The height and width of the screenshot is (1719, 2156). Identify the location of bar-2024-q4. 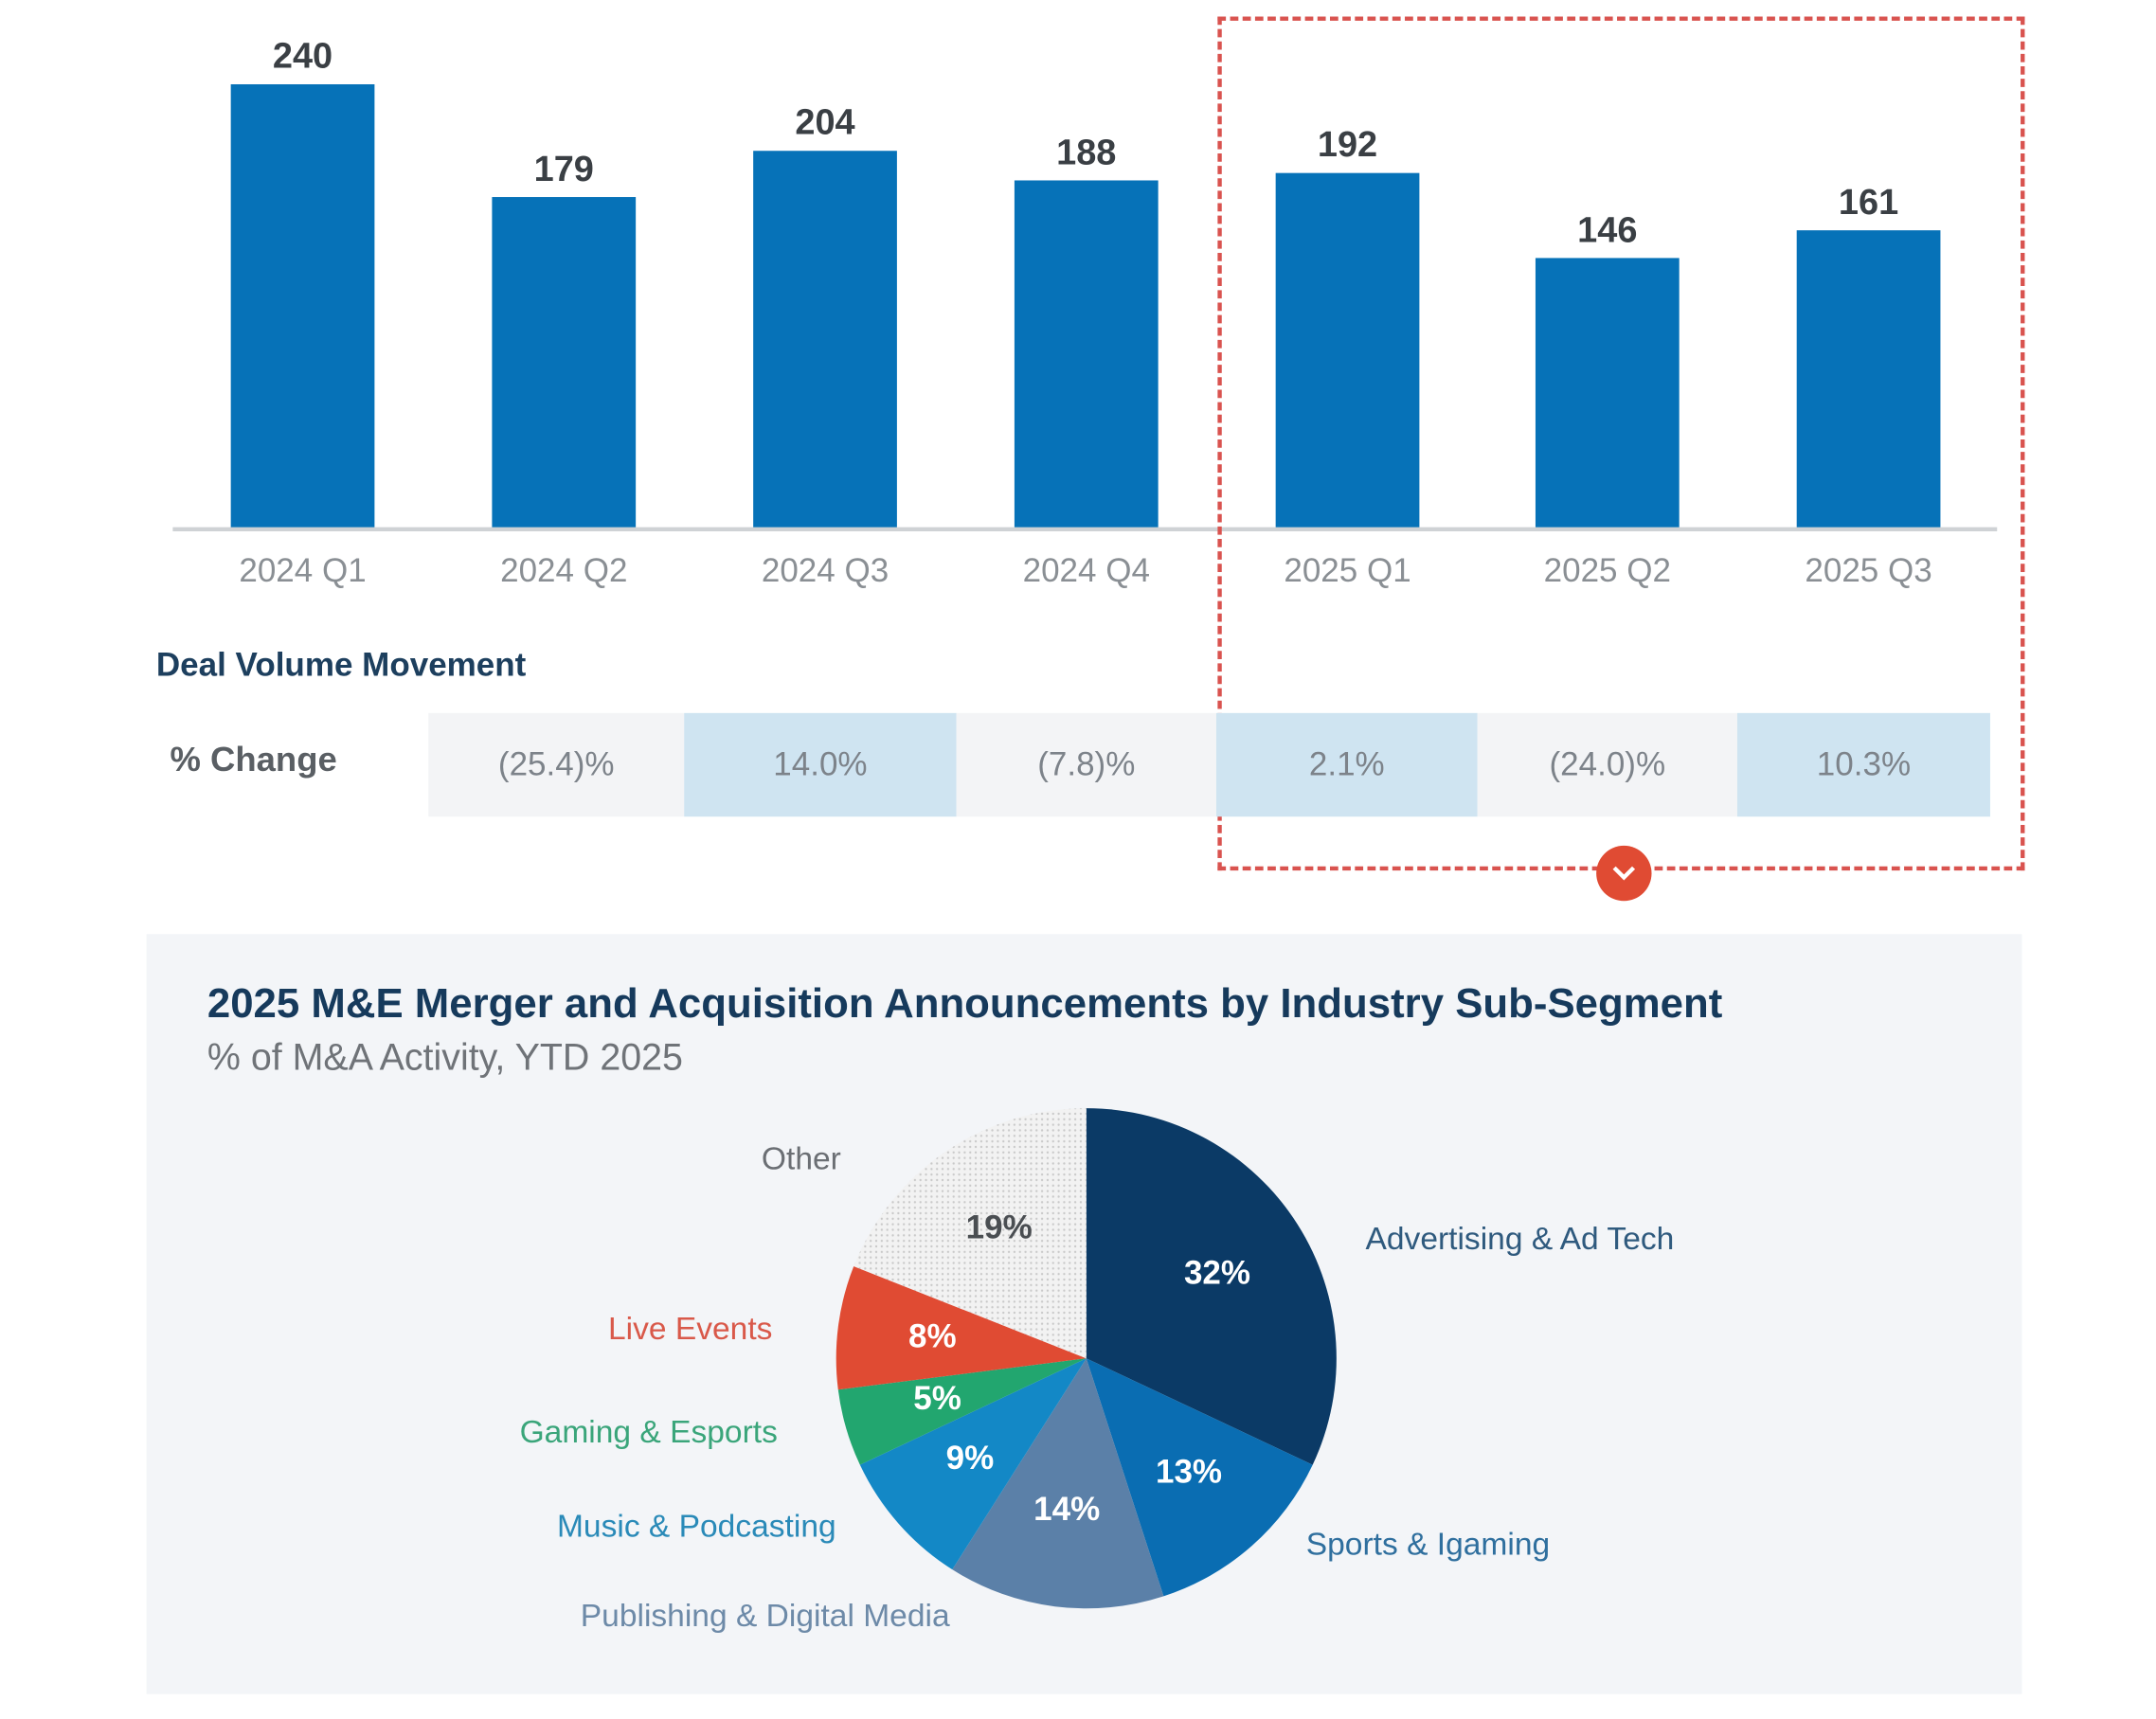
(1087, 354).